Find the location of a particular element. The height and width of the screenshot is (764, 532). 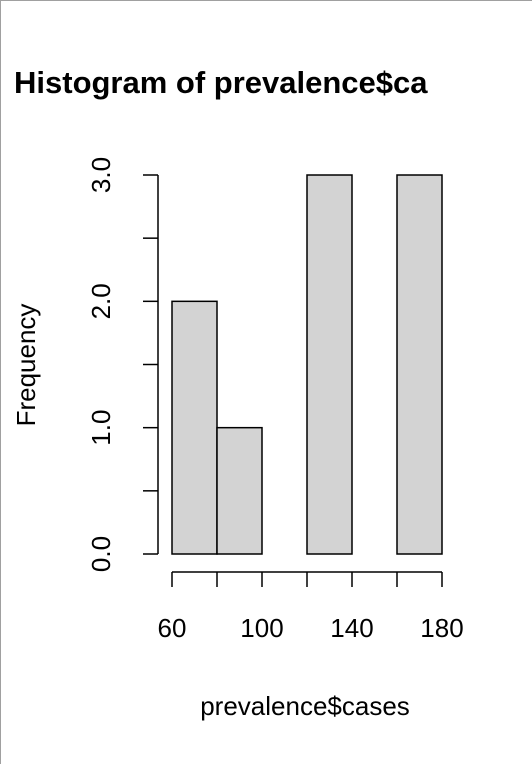

y-tick-label: 1.0 is located at coordinates (101, 428).